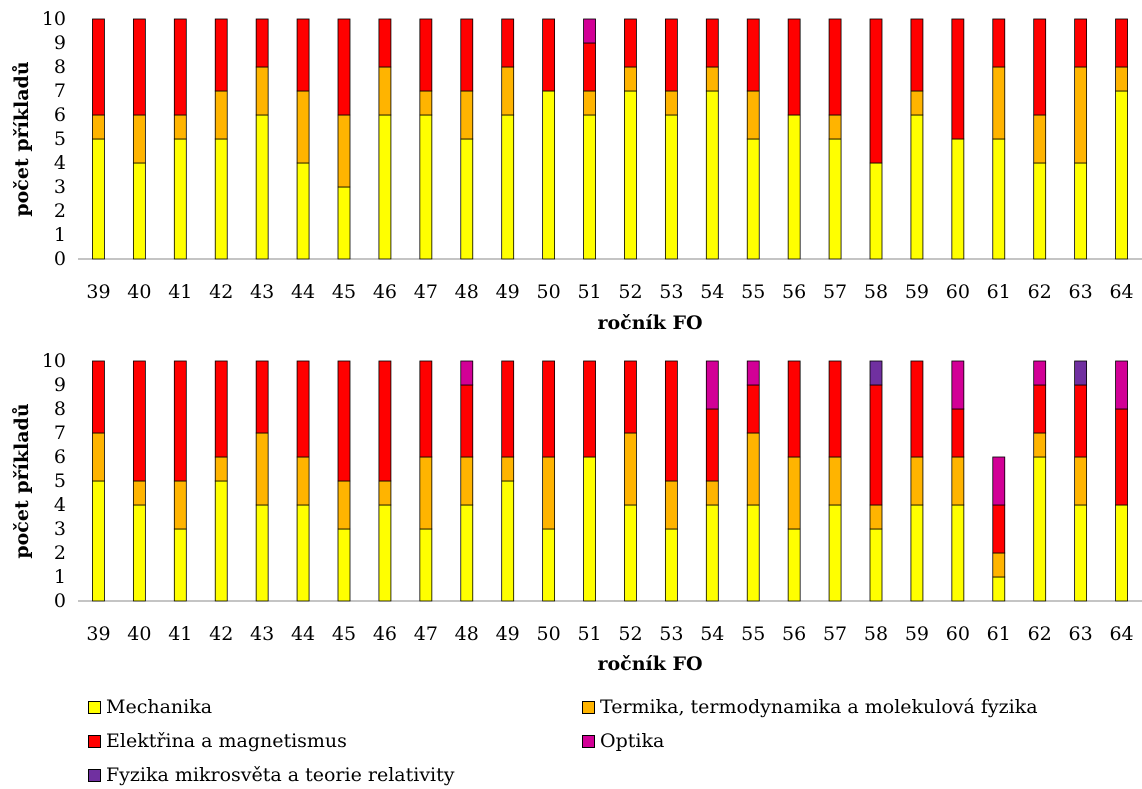  Describe the element at coordinates (60, 457) in the screenshot. I see `y-tick-label: 6` at that location.